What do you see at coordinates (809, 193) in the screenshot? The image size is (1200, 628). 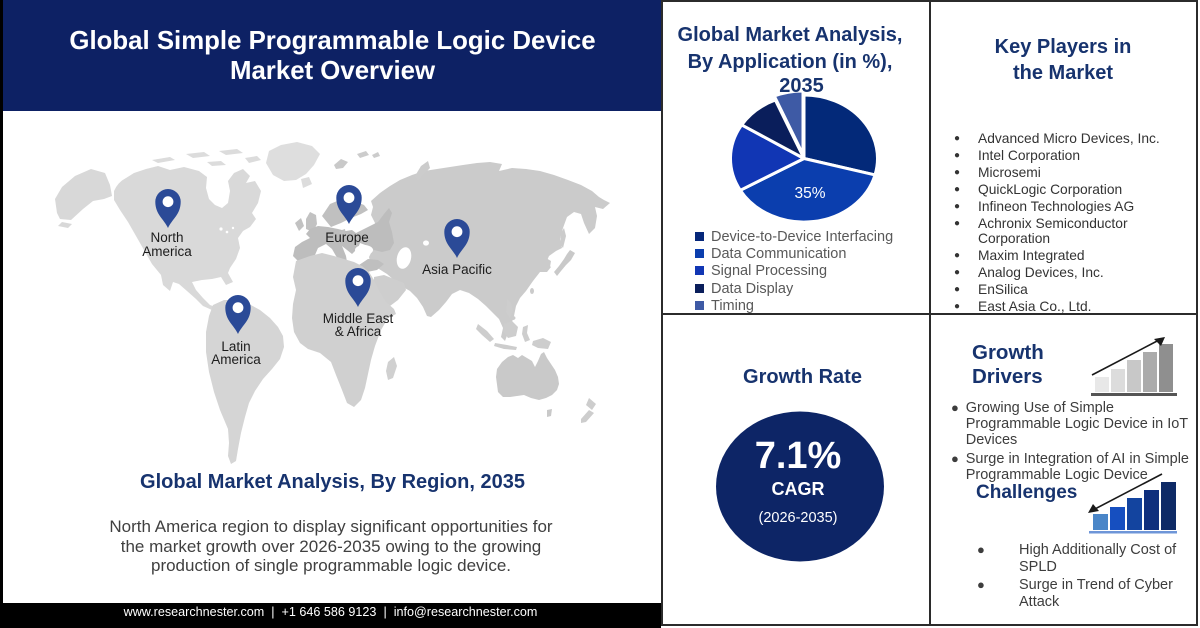 I see `svg-text: 35%` at bounding box center [809, 193].